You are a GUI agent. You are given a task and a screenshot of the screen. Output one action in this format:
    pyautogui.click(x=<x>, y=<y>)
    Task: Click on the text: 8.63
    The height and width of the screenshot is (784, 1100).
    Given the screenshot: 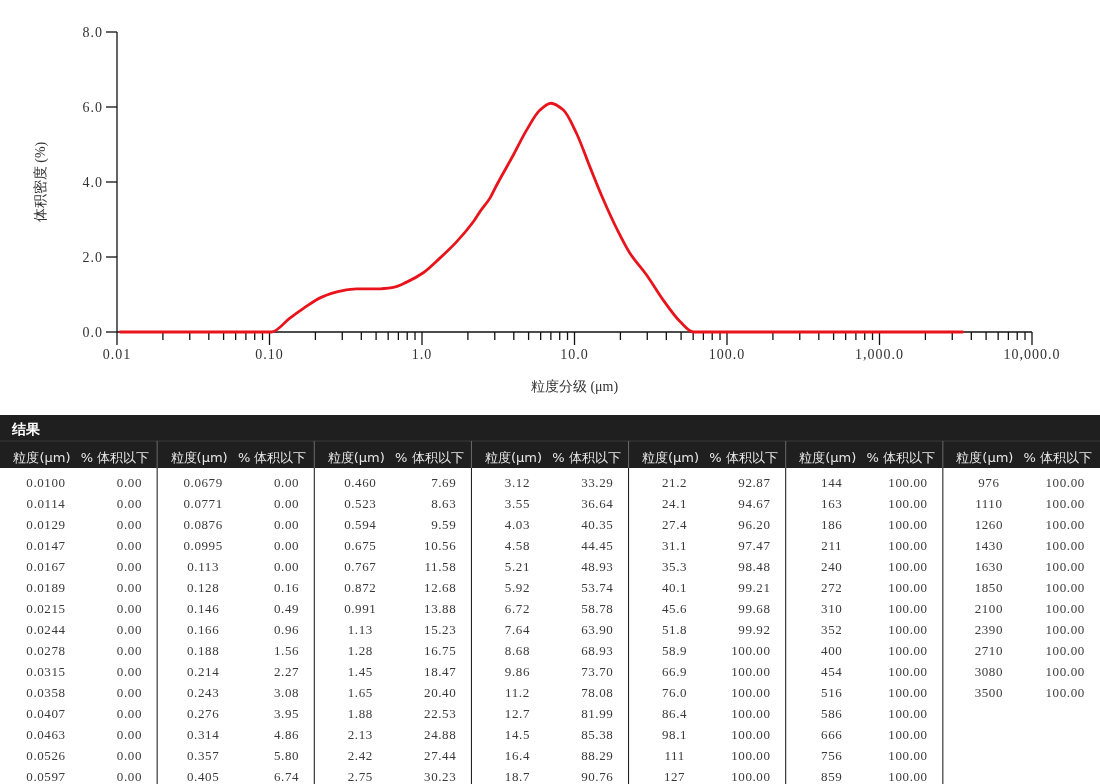 What is the action you would take?
    pyautogui.click(x=444, y=503)
    